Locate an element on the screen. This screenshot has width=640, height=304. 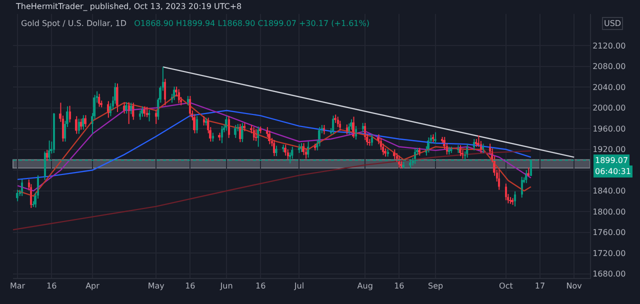
y-tick-label: 2000.00 is located at coordinates (609, 108).